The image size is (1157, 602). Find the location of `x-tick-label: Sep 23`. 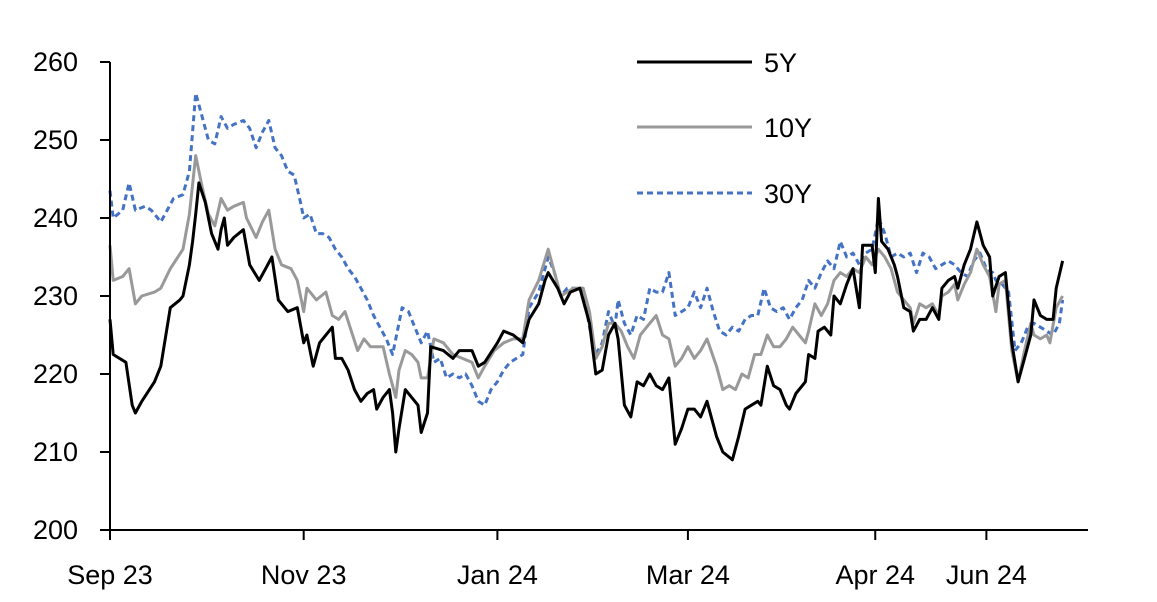

x-tick-label: Sep 23 is located at coordinates (110, 575).